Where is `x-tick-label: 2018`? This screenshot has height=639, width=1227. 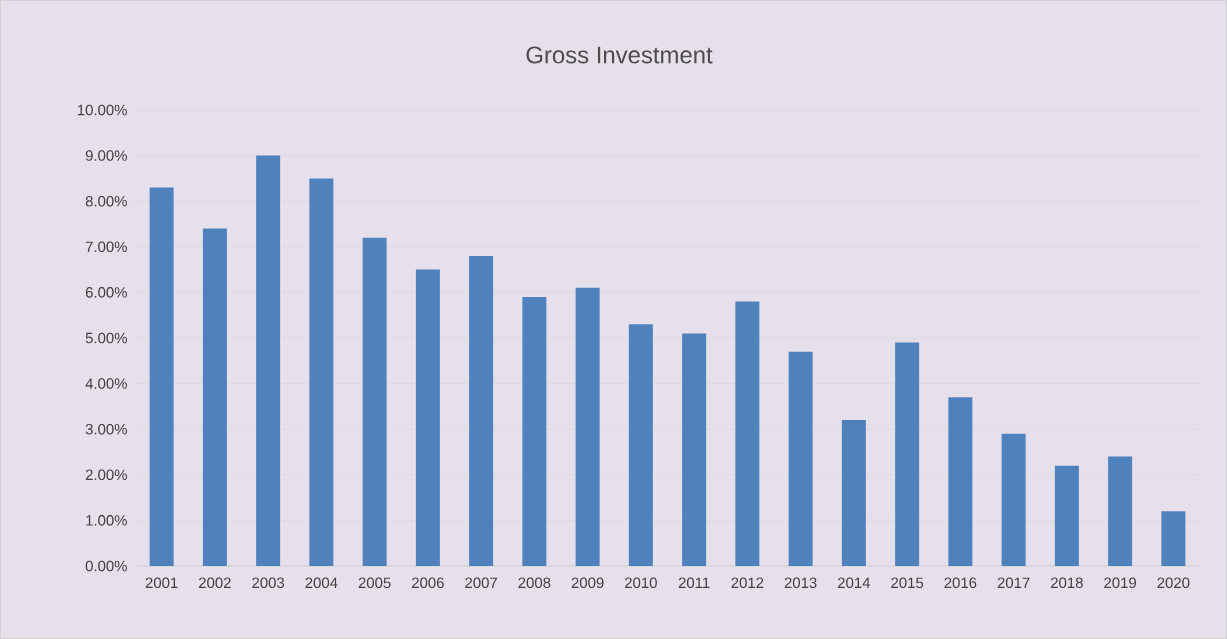 x-tick-label: 2018 is located at coordinates (1067, 583).